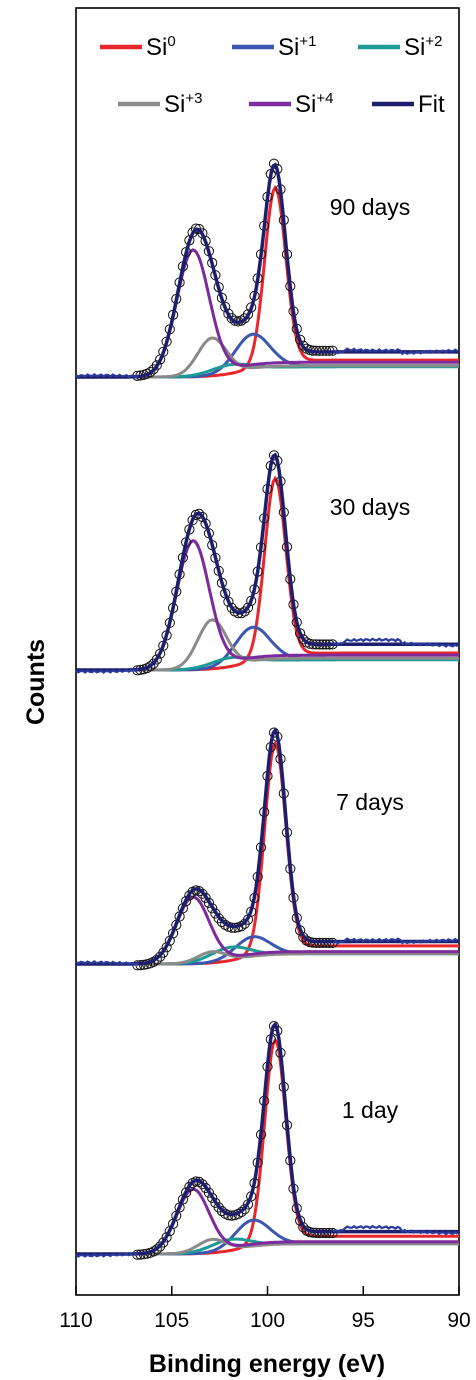 This screenshot has width=476, height=1380. What do you see at coordinates (160, 104) in the screenshot?
I see `legend-entry: Si+3` at bounding box center [160, 104].